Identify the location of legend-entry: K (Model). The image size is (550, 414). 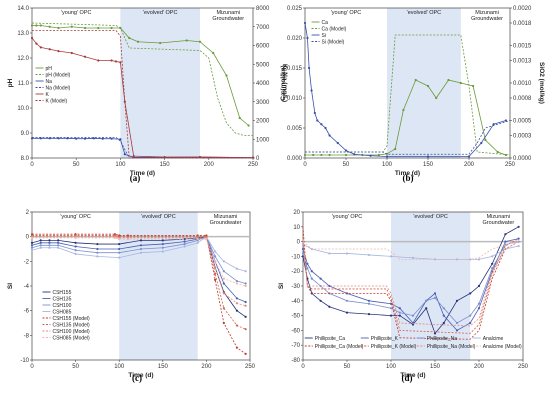
(57, 101).